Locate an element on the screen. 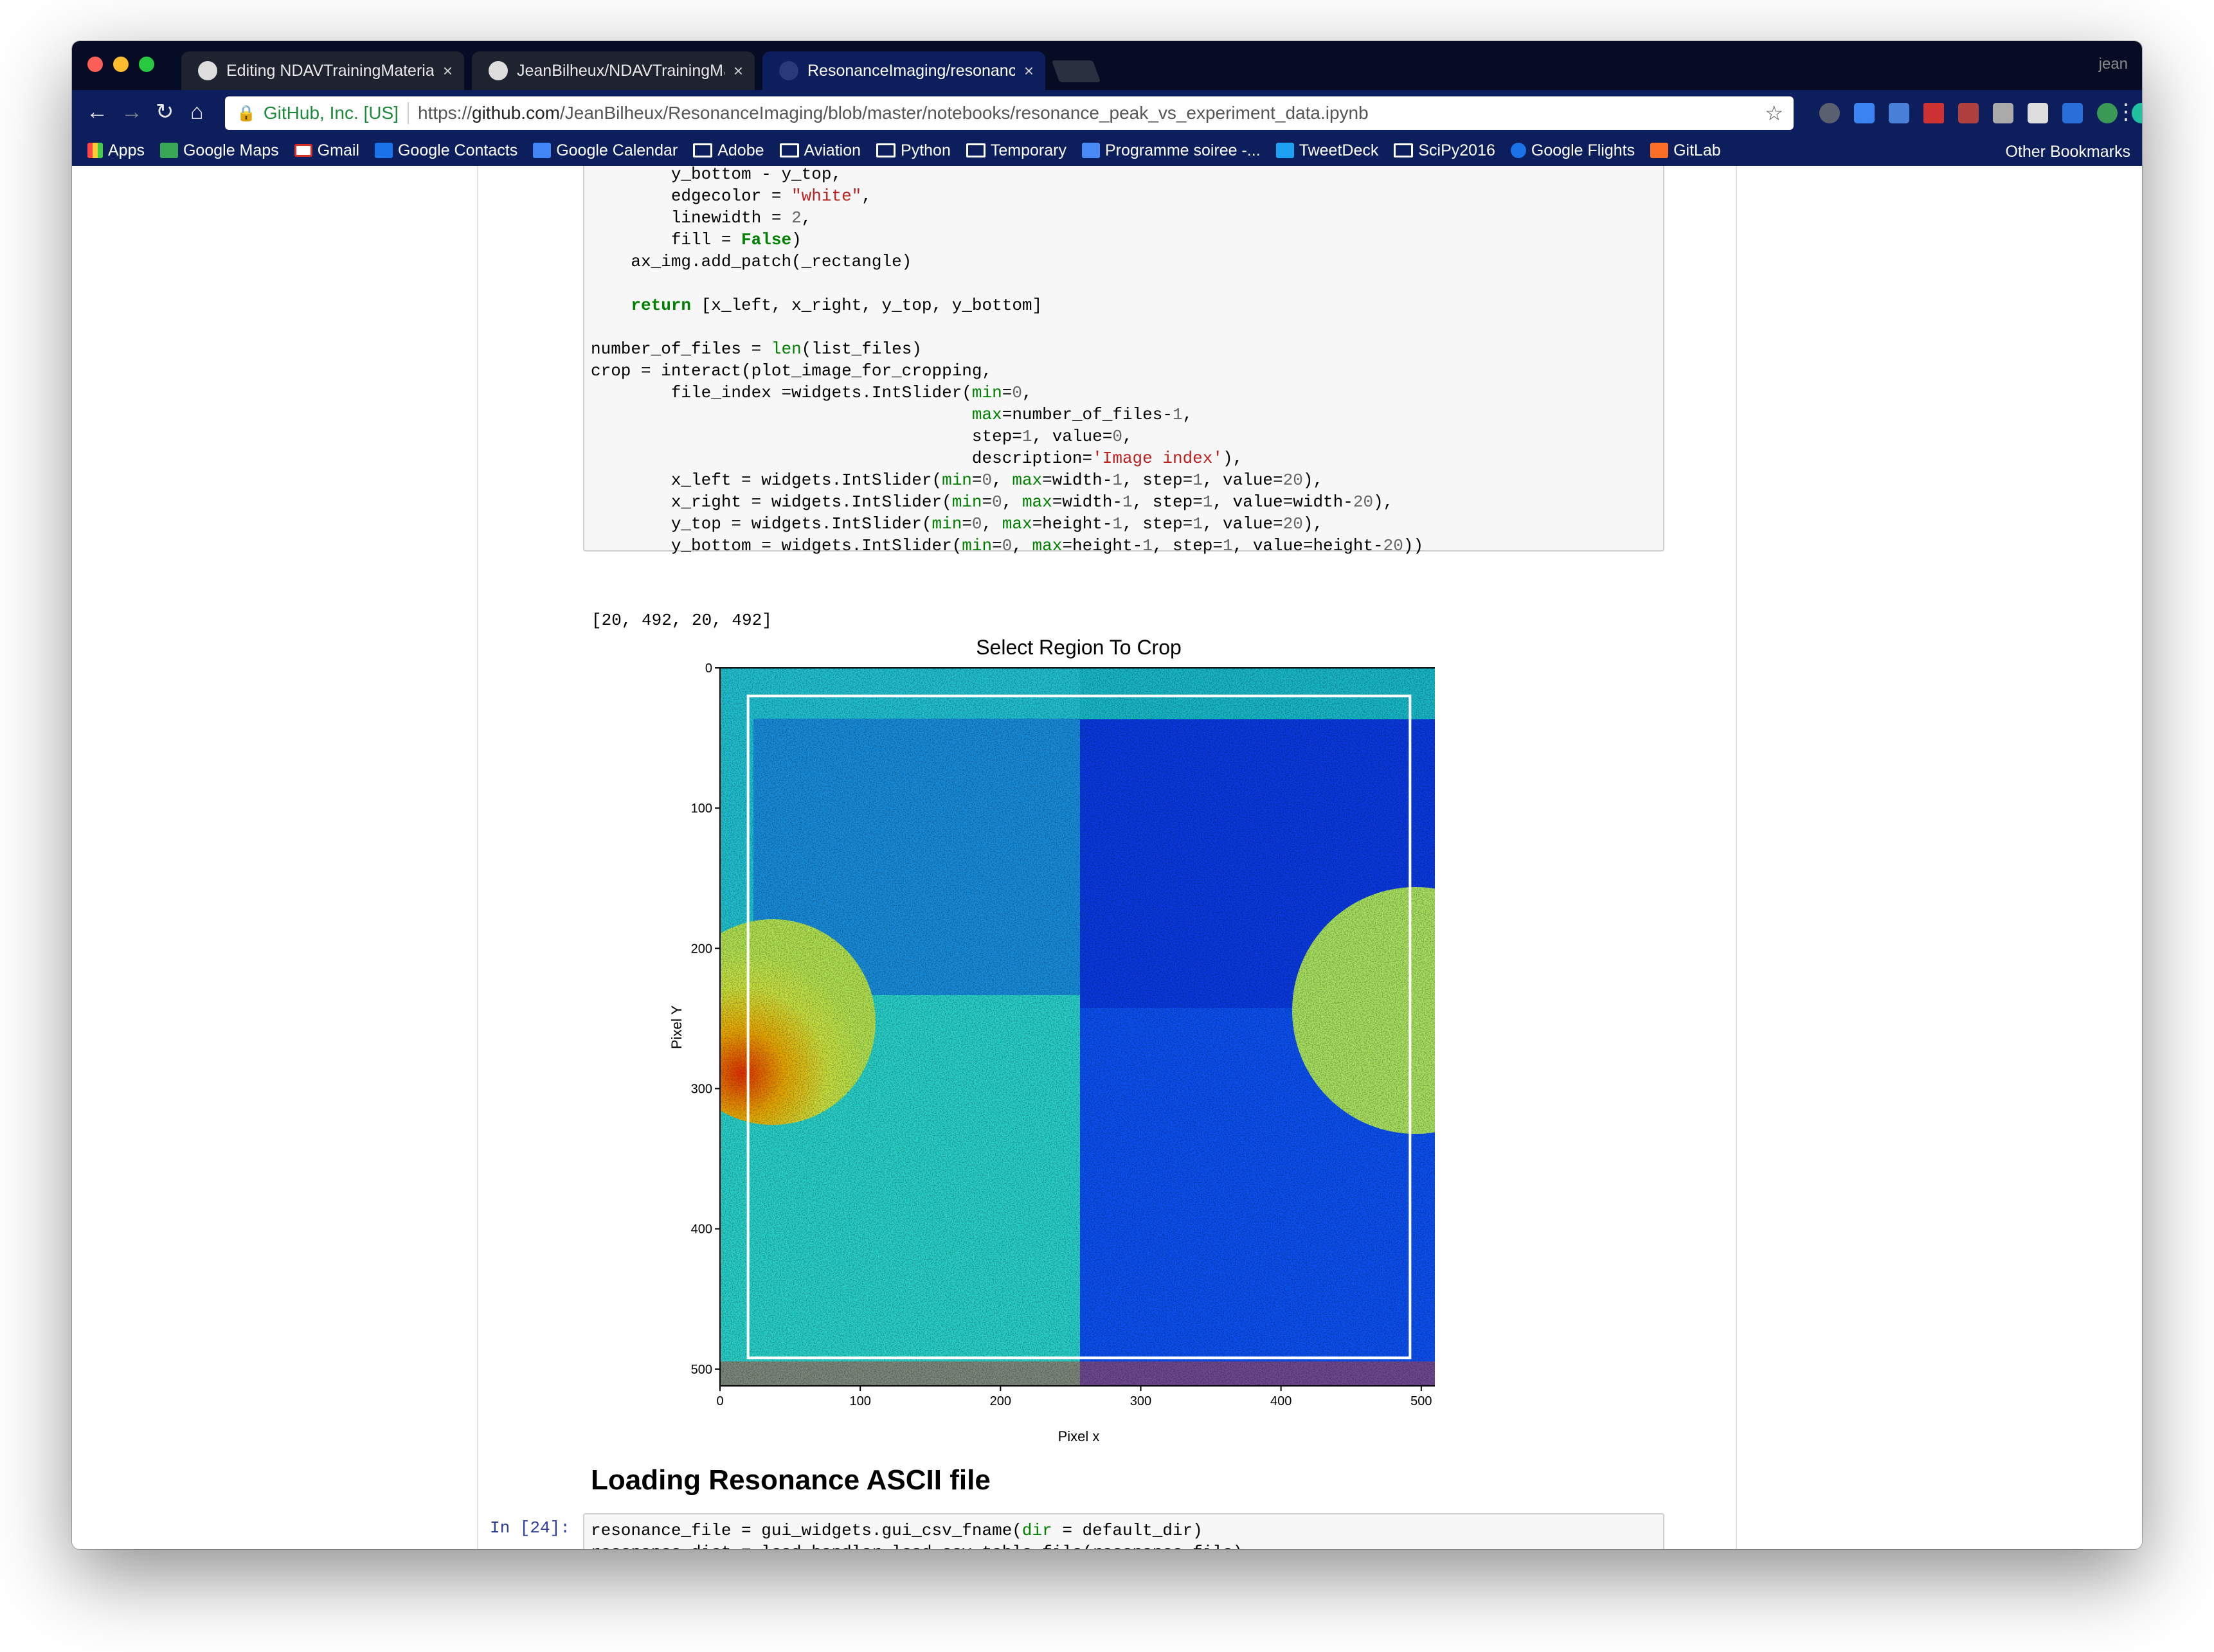 This screenshot has height=1652, width=2214. plot-frame is located at coordinates (1077, 1027).